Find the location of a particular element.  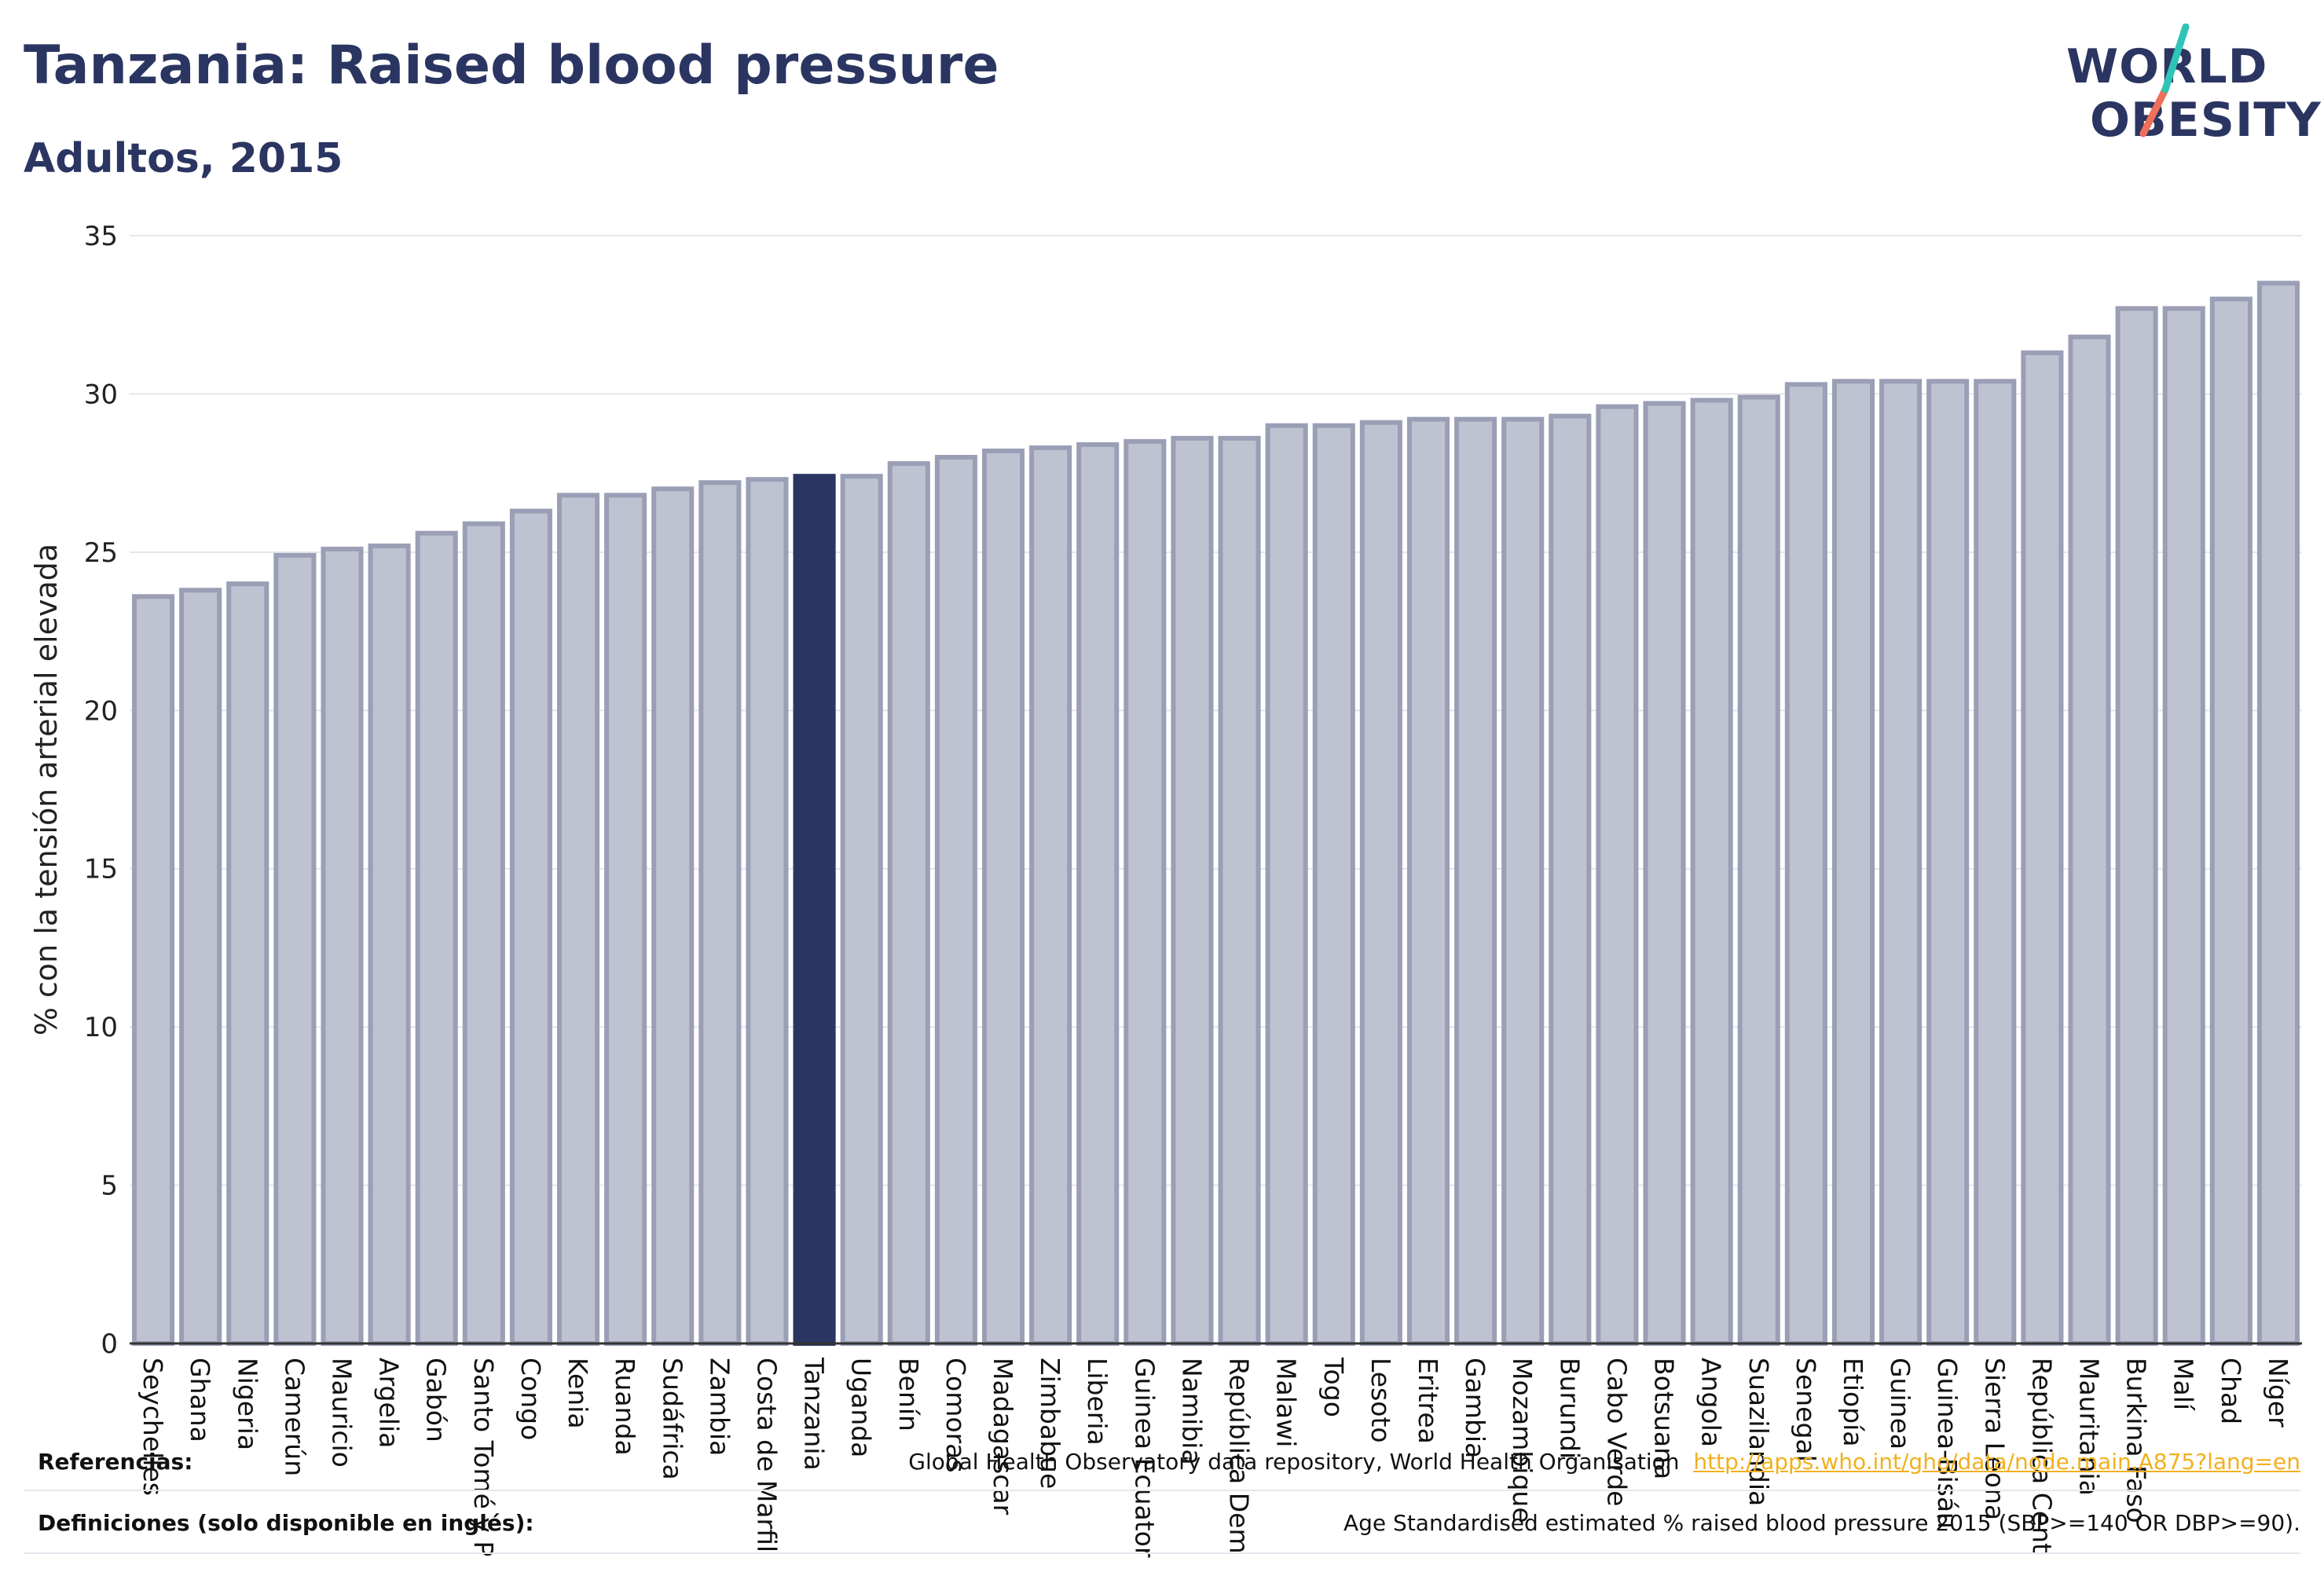

x-tick-label: Guinea-Bisáu is located at coordinates (1947, 1443).